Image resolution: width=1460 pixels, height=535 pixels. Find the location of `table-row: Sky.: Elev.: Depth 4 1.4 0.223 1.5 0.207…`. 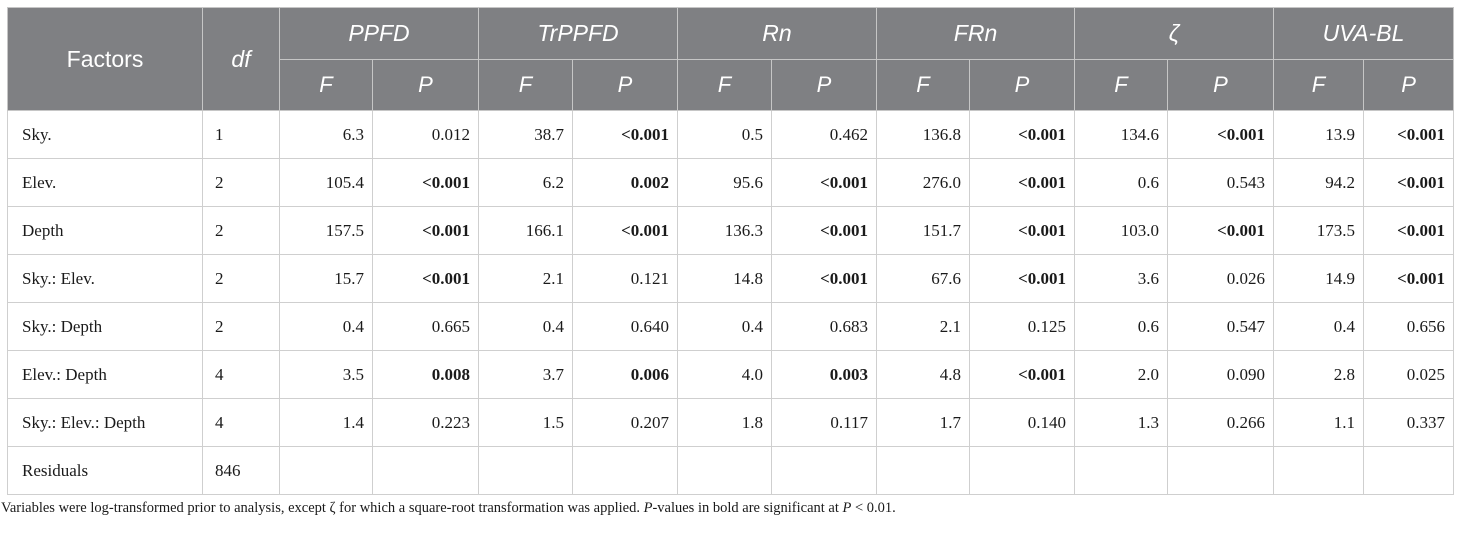

table-row: Sky.: Elev.: Depth 4 1.4 0.223 1.5 0.207… is located at coordinates (731, 422).